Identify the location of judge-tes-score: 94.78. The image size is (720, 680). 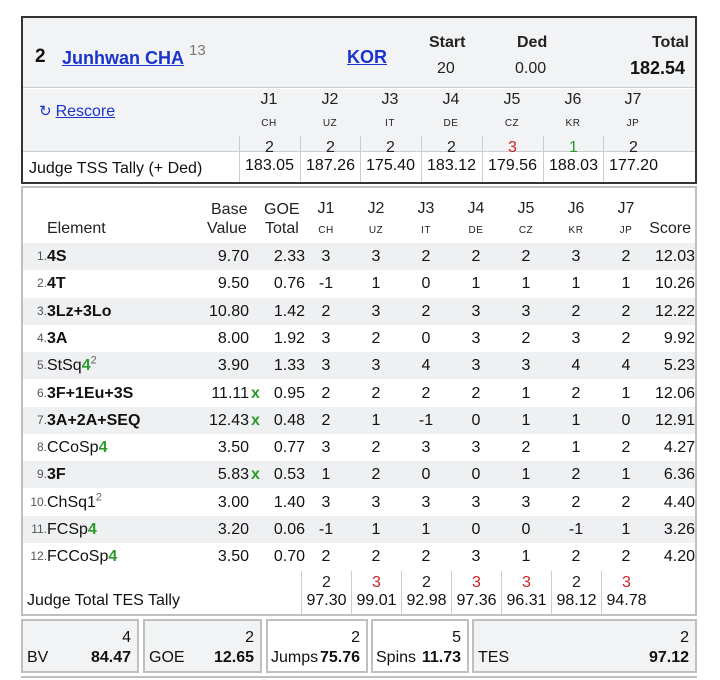
(626, 600).